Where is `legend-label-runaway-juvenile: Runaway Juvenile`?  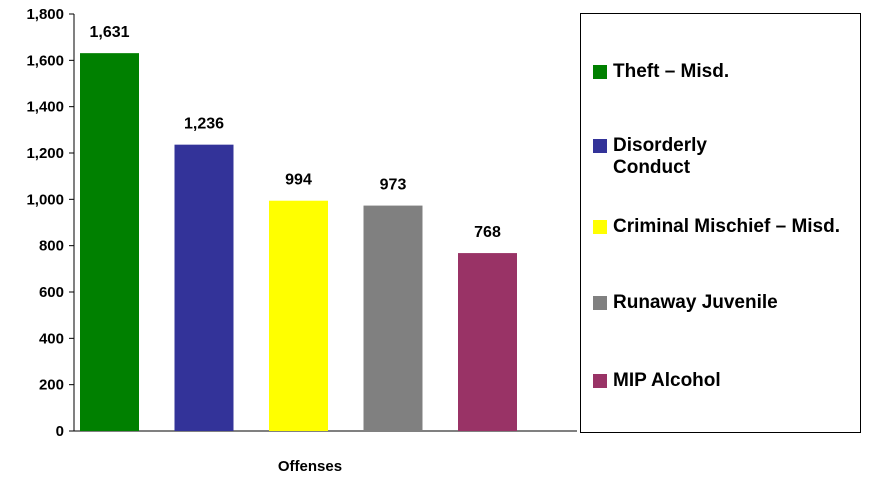
legend-label-runaway-juvenile: Runaway Juvenile is located at coordinates (695, 302).